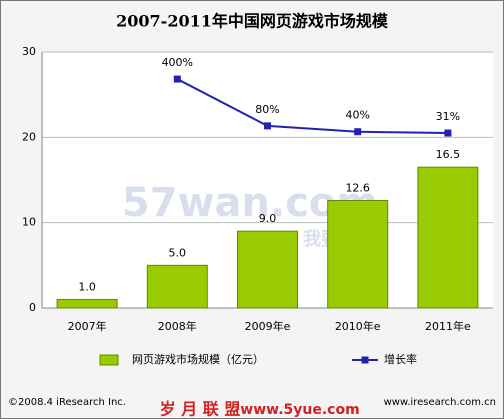  What do you see at coordinates (177, 62) in the screenshot?
I see `value-label: 400%` at bounding box center [177, 62].